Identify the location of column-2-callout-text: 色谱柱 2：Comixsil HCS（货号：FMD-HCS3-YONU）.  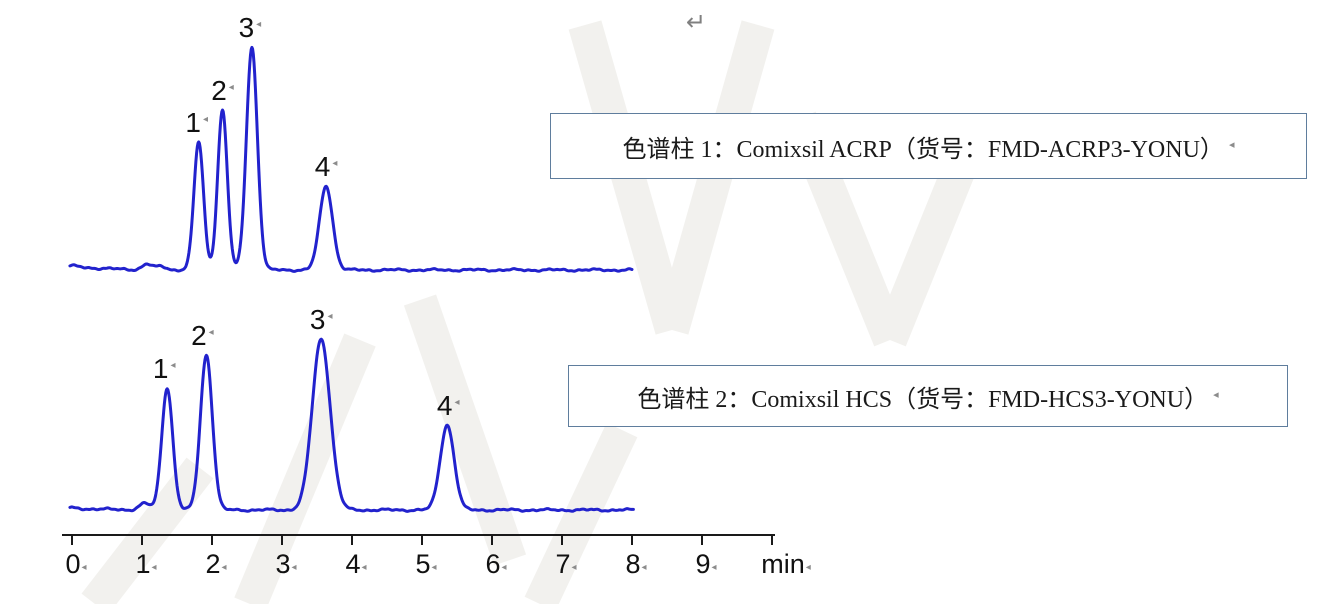
(923, 399).